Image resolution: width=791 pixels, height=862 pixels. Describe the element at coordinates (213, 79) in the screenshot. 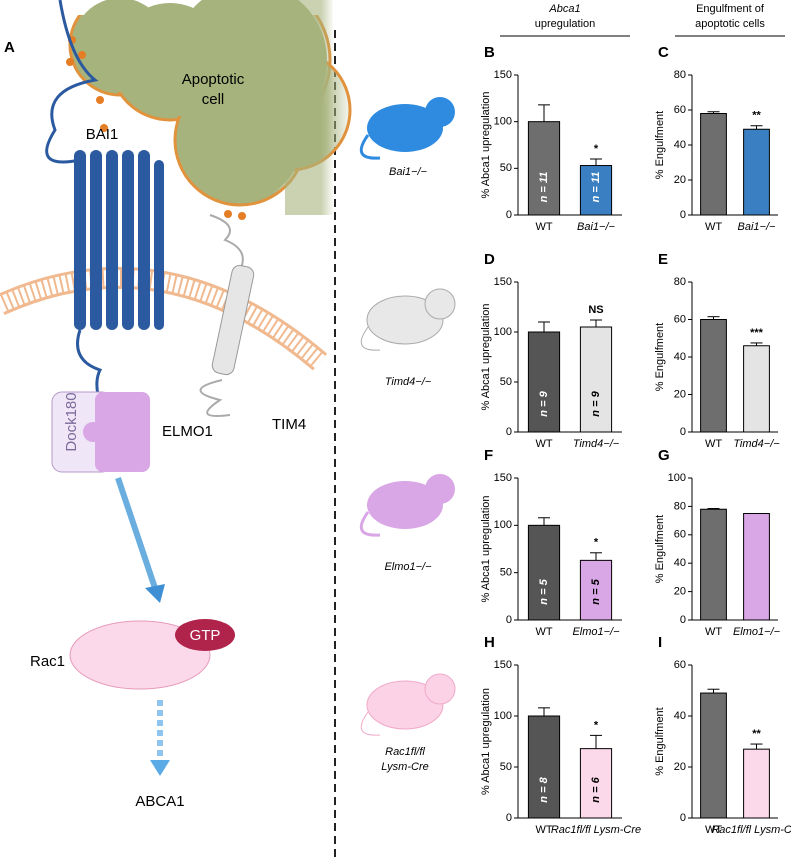

I see `diagram-label: Apoptotic` at that location.